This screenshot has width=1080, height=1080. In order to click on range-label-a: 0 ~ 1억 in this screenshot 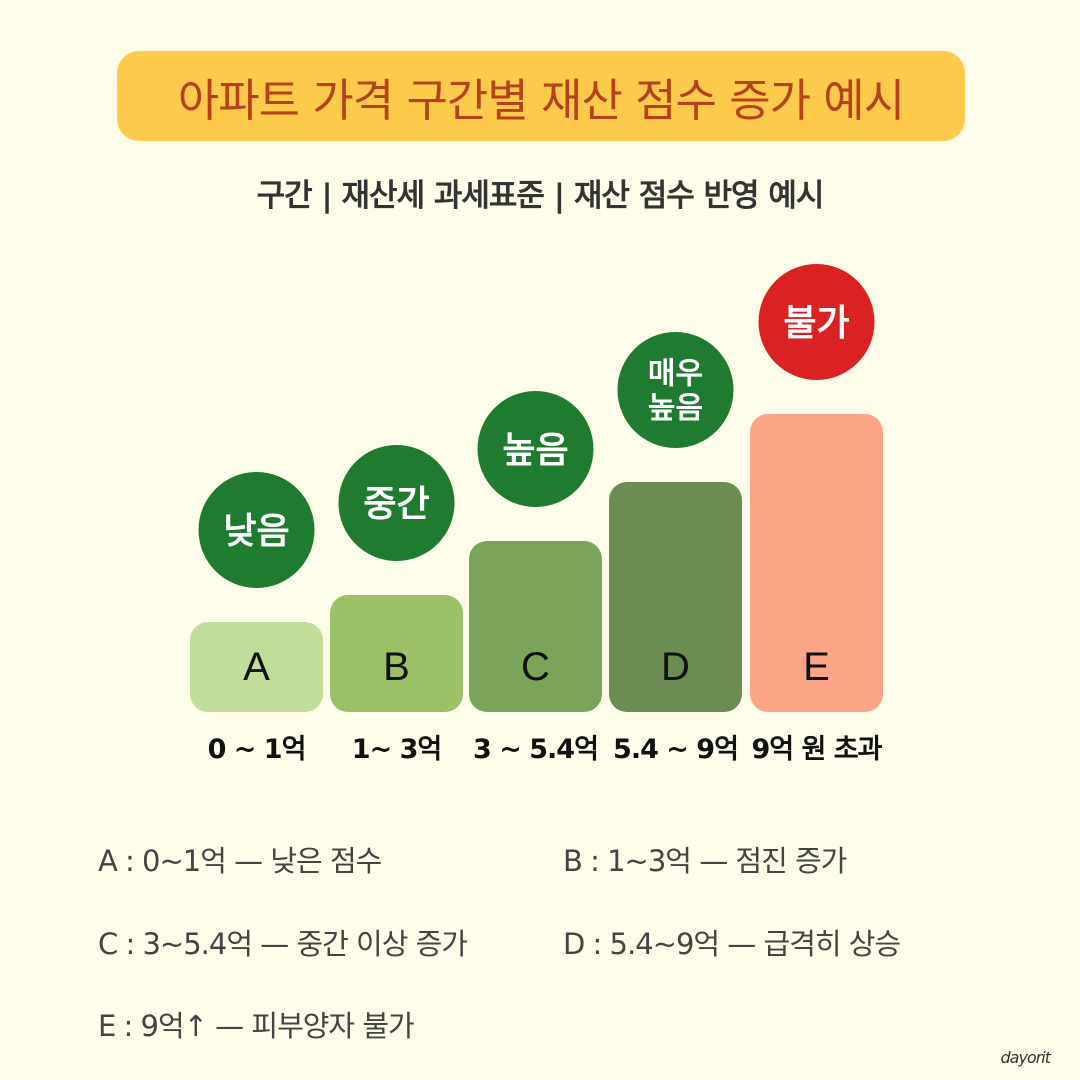, I will do `click(257, 749)`.